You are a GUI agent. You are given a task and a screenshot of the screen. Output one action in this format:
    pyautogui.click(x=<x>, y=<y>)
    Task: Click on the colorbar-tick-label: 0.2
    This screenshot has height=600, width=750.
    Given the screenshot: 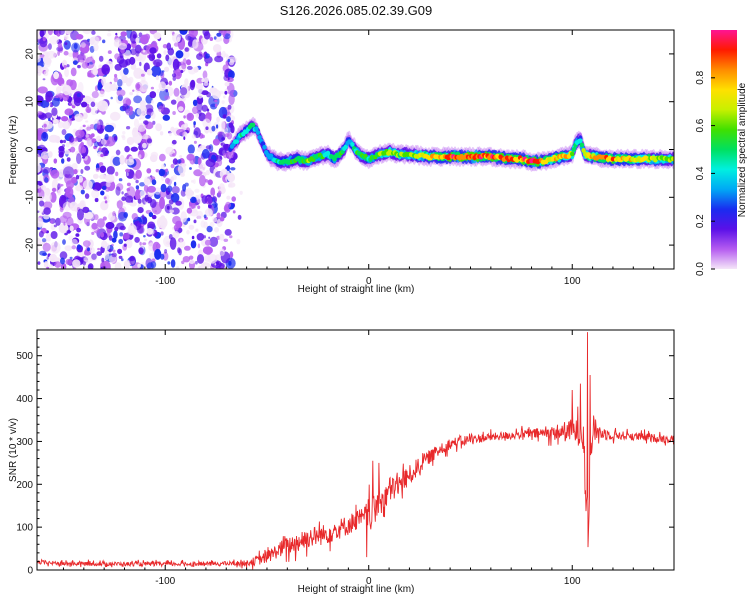 What is the action you would take?
    pyautogui.click(x=700, y=221)
    